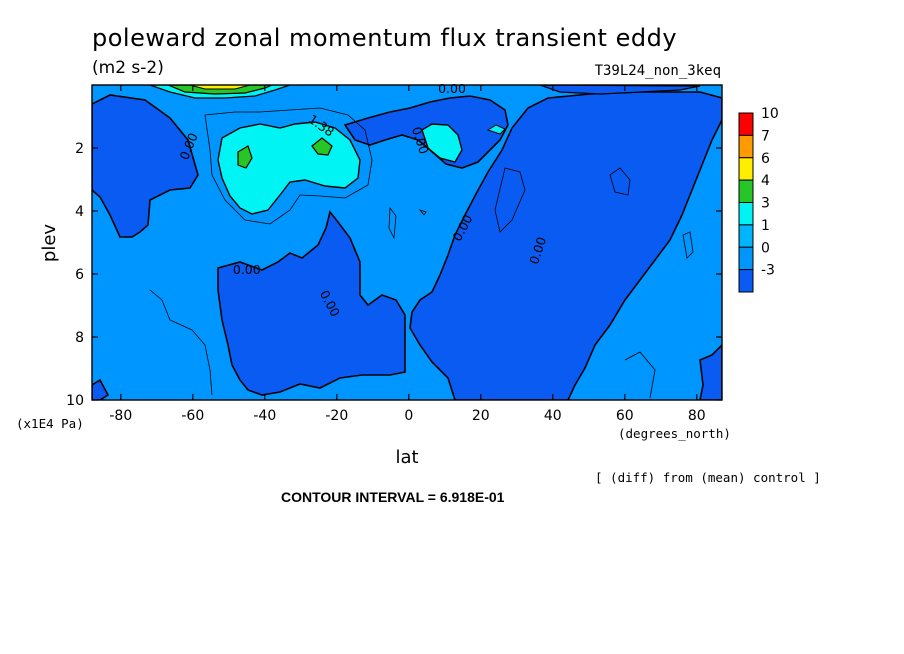 The width and height of the screenshot is (904, 654). Describe the element at coordinates (481, 416) in the screenshot. I see `x-tick-label: 20` at that location.